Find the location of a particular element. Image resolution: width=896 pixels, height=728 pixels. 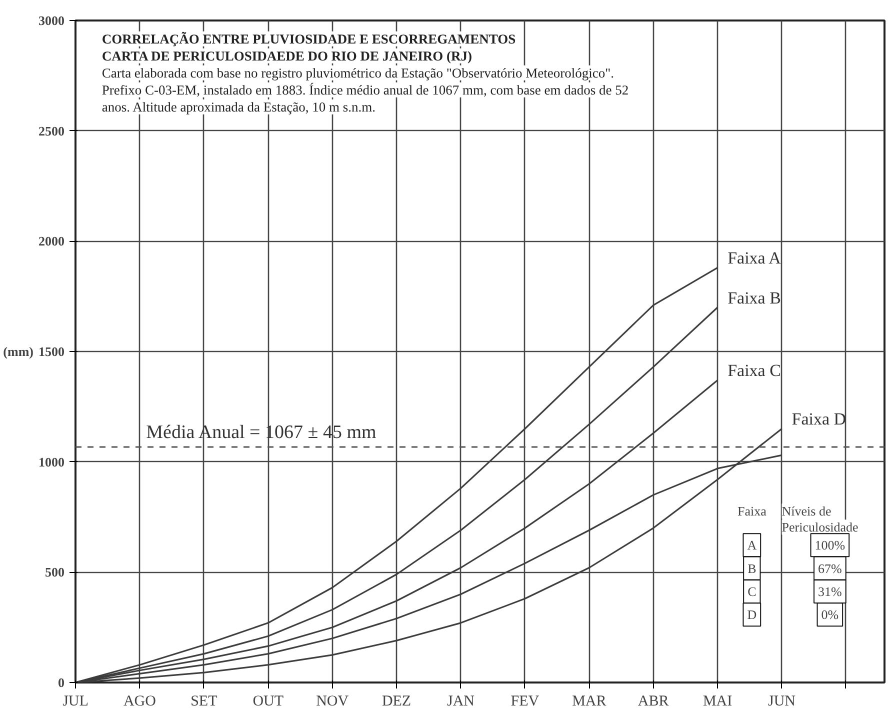

annotation: Faixa is located at coordinates (752, 511).